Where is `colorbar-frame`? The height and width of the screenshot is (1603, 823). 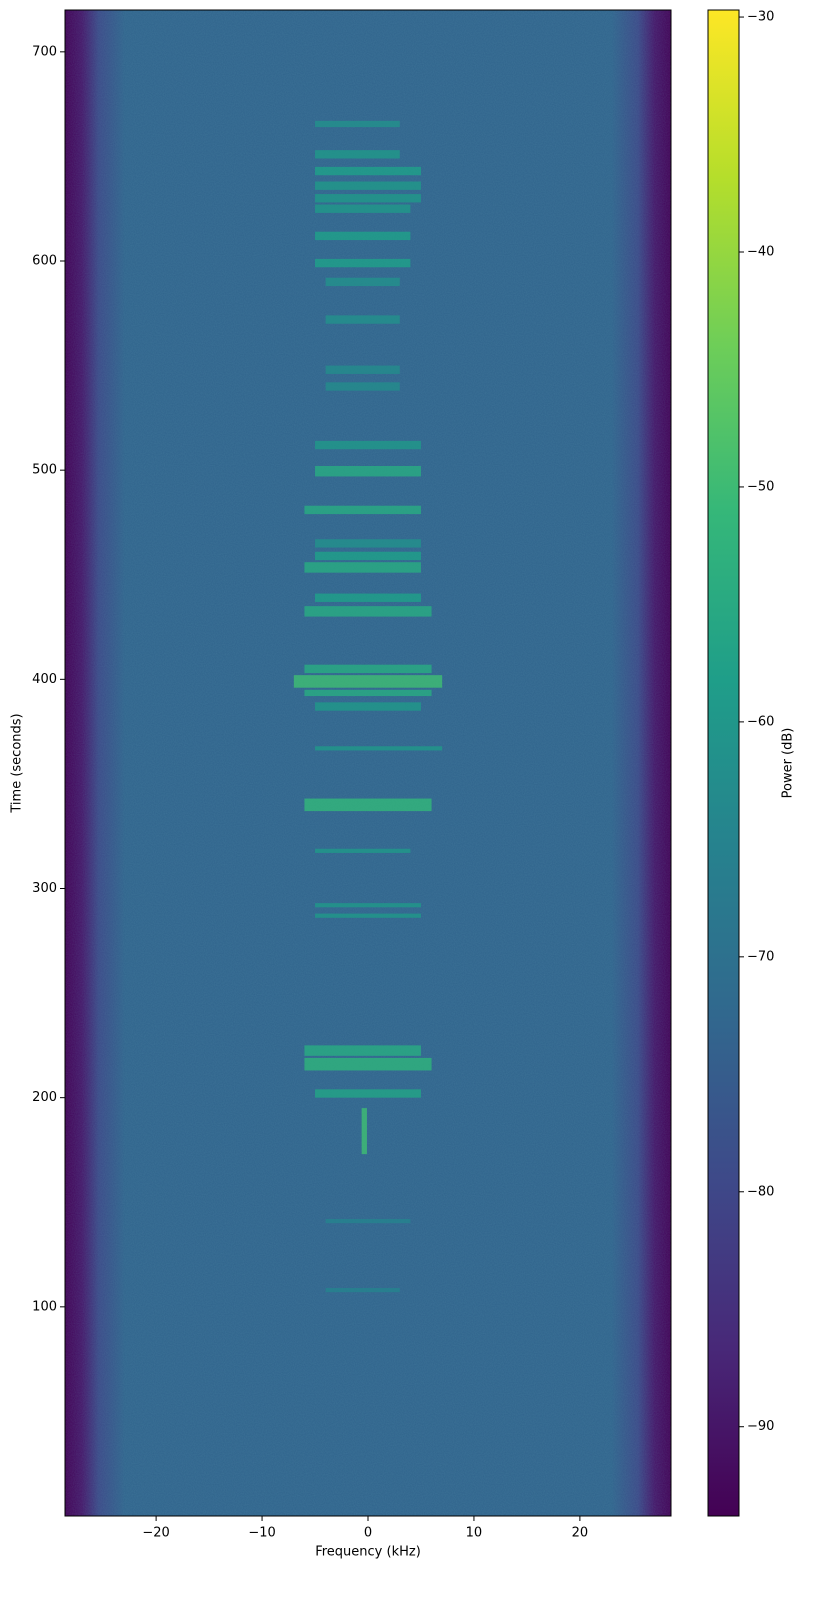
colorbar-frame is located at coordinates (723, 763).